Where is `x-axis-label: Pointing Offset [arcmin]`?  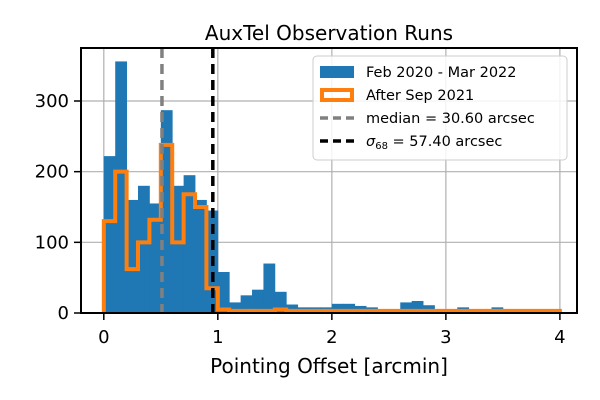
x-axis-label: Pointing Offset [arcmin] is located at coordinates (329, 366).